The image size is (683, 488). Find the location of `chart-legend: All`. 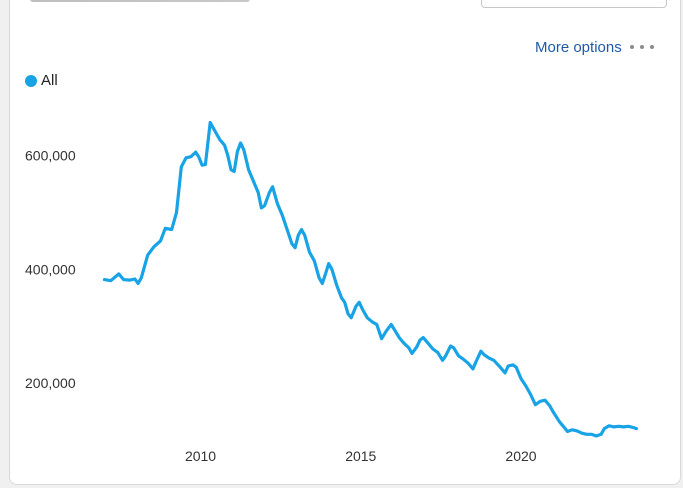

chart-legend: All is located at coordinates (41, 80).